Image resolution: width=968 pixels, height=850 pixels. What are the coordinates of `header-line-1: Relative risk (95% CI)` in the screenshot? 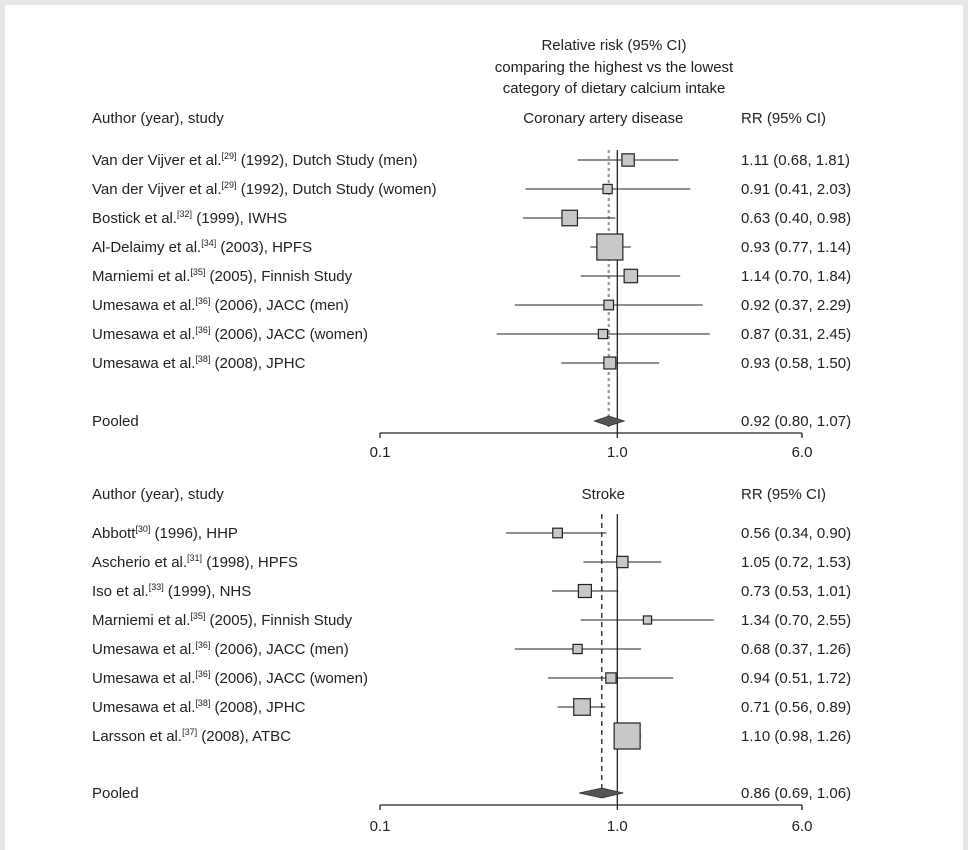 It's located at (613, 45).